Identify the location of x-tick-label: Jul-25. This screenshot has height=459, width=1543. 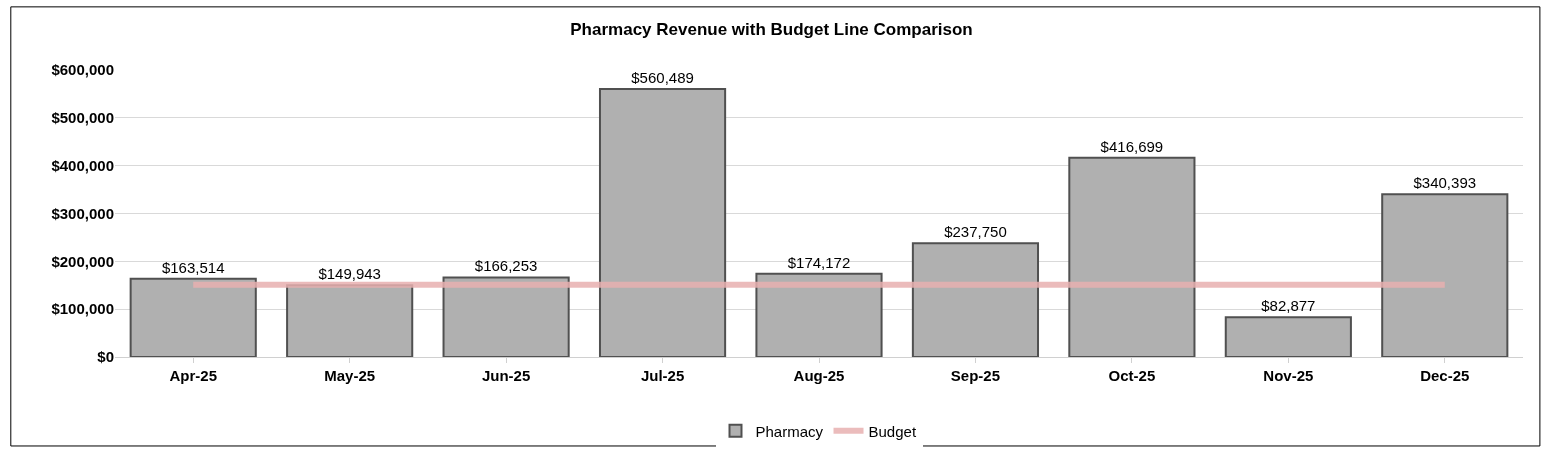
(662, 375).